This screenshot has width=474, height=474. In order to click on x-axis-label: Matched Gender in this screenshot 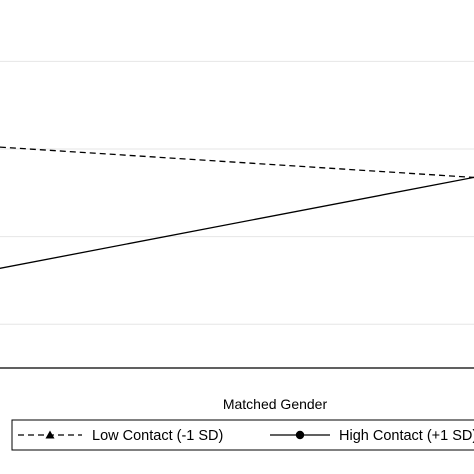, I will do `click(275, 404)`.